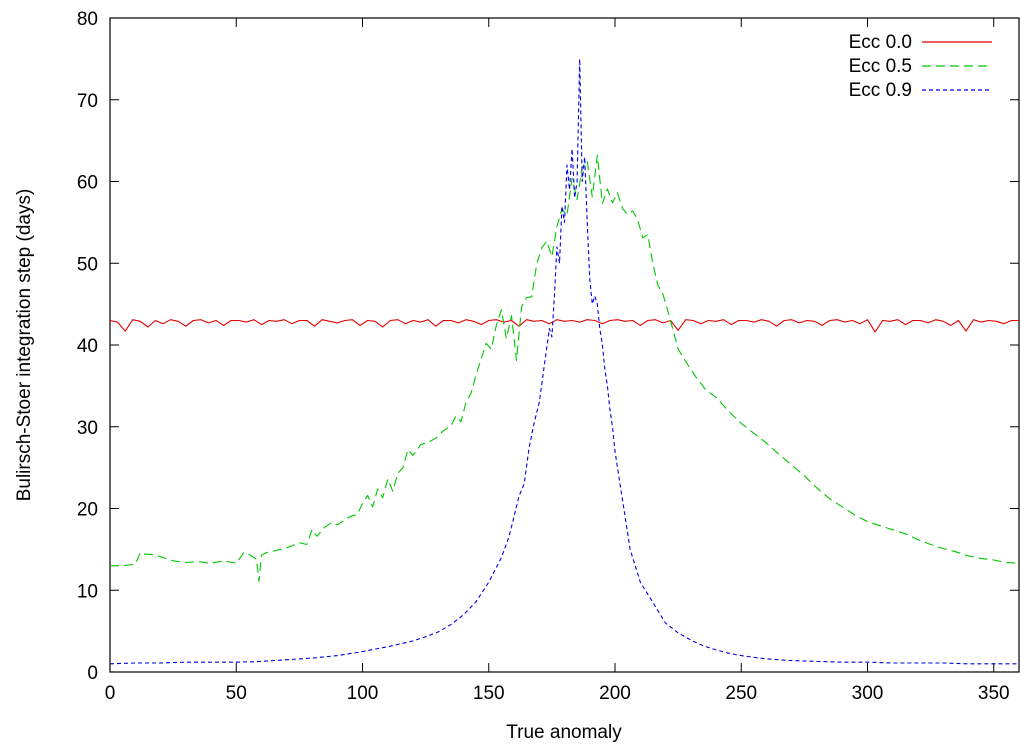 This screenshot has width=1021, height=744. Describe the element at coordinates (87, 101) in the screenshot. I see `y-tick-label: 70` at that location.